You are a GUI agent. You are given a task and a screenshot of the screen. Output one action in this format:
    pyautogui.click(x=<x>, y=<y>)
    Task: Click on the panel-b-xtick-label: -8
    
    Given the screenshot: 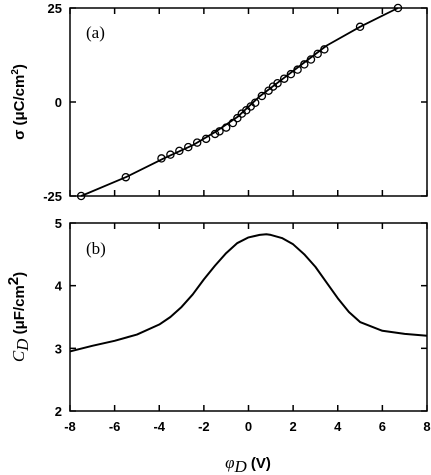 What is the action you would take?
    pyautogui.click(x=70, y=426)
    